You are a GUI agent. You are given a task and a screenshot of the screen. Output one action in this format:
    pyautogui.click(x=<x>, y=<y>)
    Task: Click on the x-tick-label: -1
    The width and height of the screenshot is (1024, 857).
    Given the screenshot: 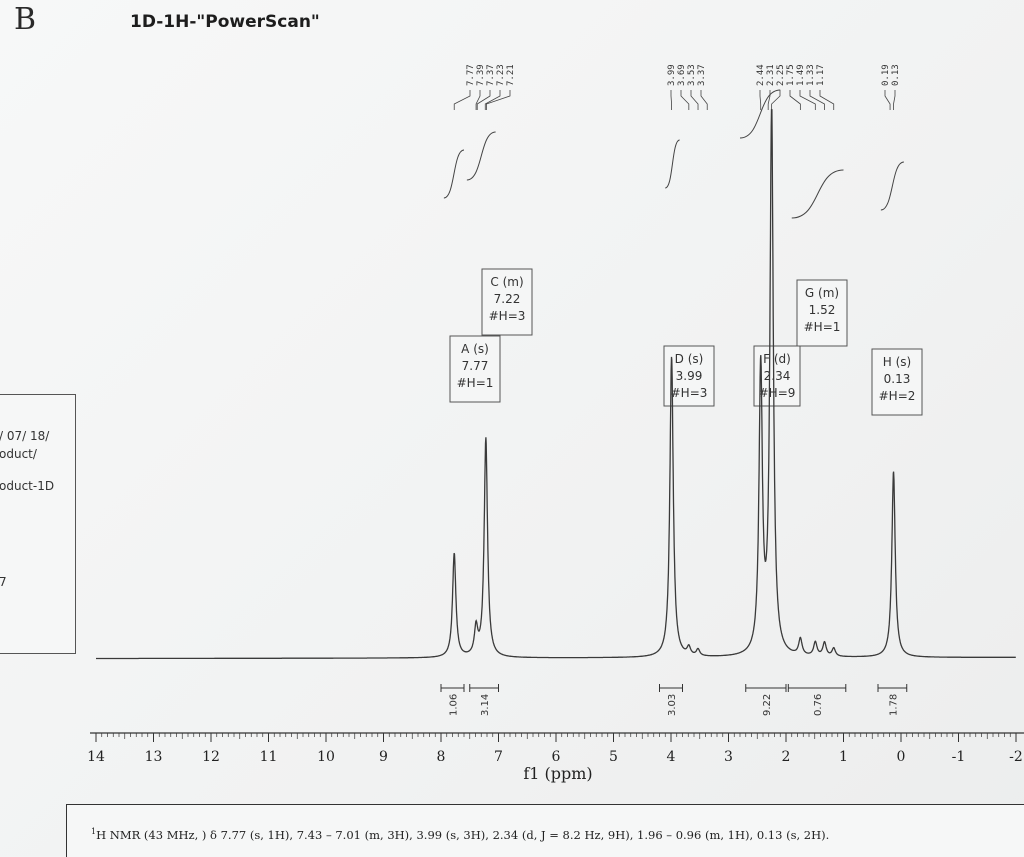 What is the action you would take?
    pyautogui.click(x=959, y=757)
    